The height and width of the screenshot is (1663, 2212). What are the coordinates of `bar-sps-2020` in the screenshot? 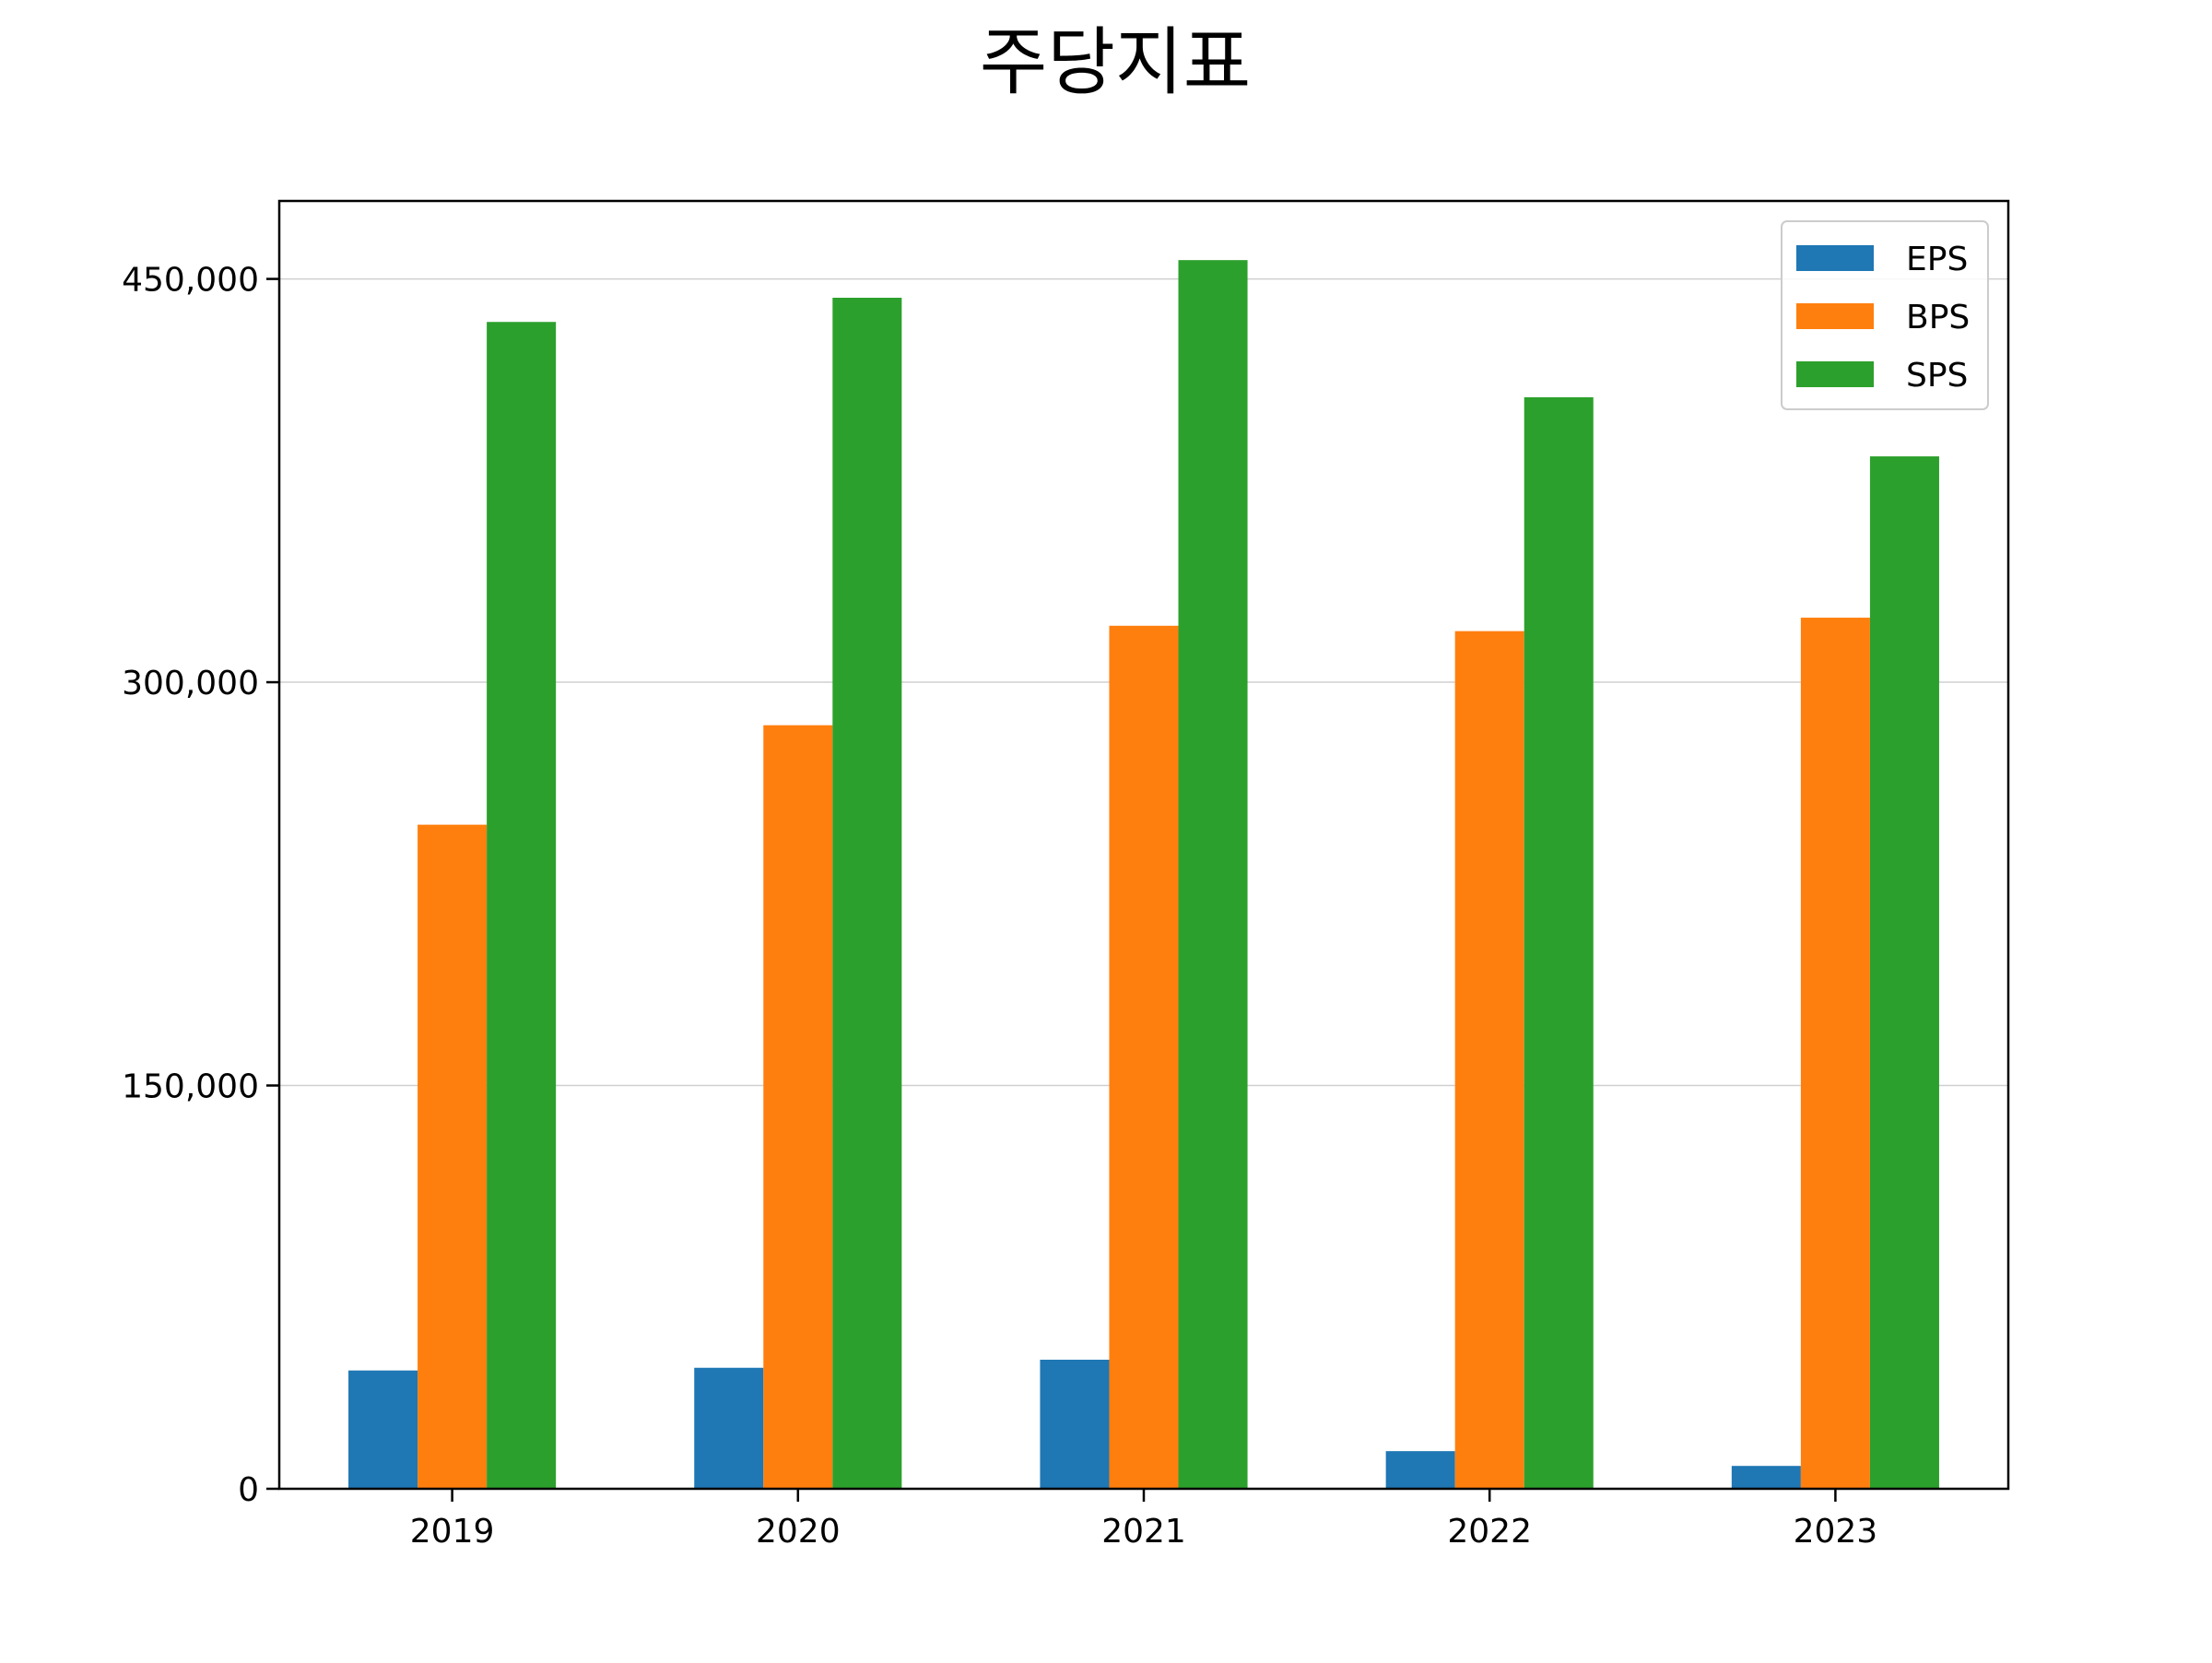 It's located at (867, 893).